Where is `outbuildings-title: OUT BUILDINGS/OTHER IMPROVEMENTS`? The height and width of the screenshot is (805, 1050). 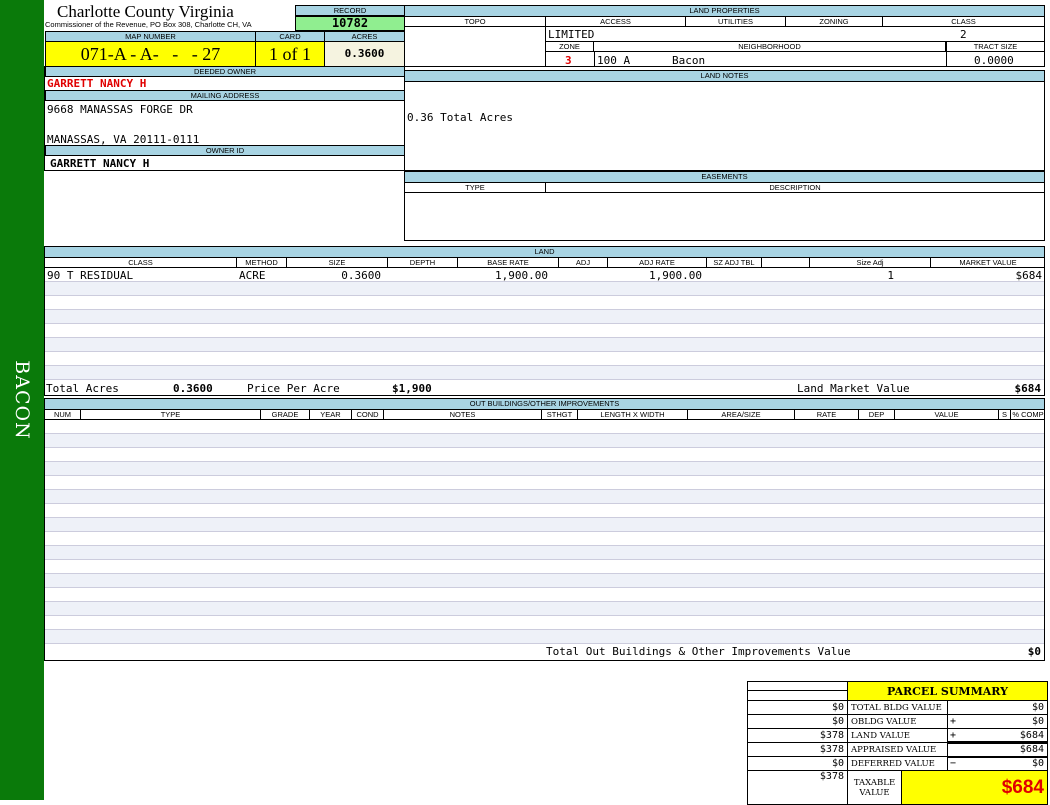 outbuildings-title: OUT BUILDINGS/OTHER IMPROVEMENTS is located at coordinates (544, 404).